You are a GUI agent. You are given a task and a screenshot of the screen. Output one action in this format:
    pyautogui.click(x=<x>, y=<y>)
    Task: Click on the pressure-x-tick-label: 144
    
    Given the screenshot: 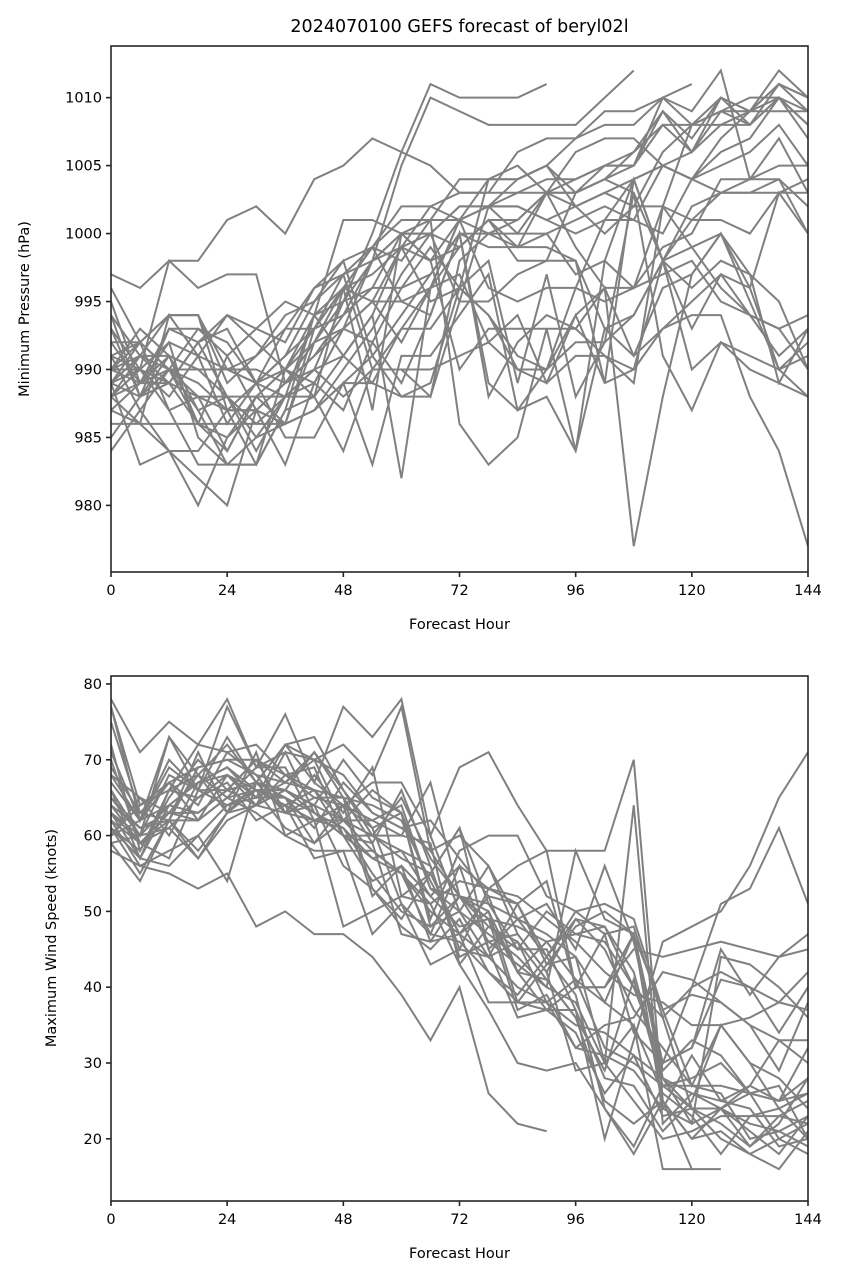 What is the action you would take?
    pyautogui.click(x=808, y=591)
    